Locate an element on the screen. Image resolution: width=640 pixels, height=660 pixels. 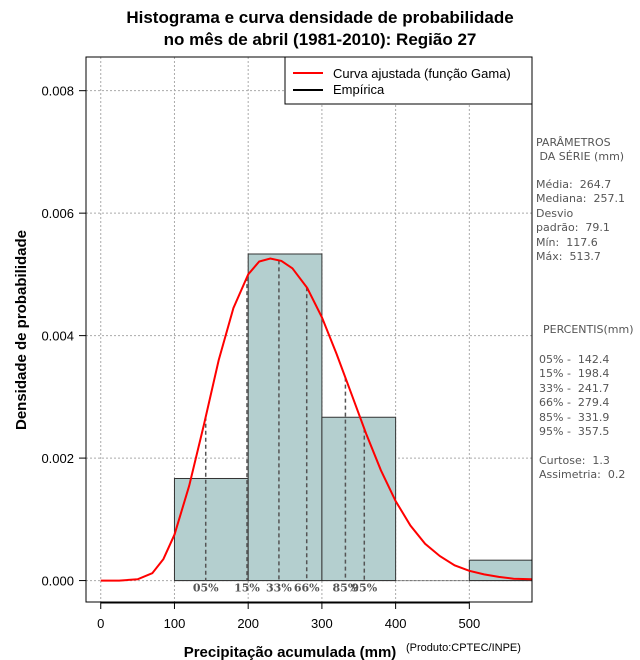
stat-assimetria: Assimetria: 0.2 is located at coordinates (582, 474).